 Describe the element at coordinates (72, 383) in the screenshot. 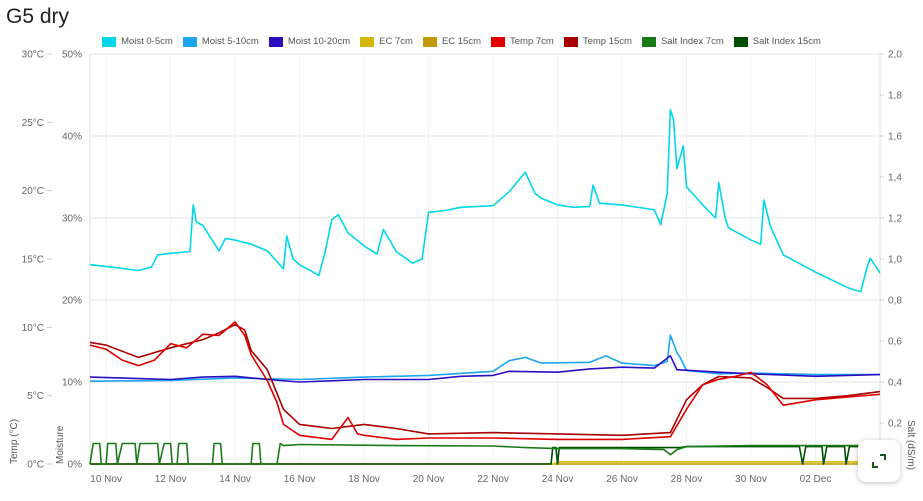

I see `moisture-tick-label: 10%` at that location.